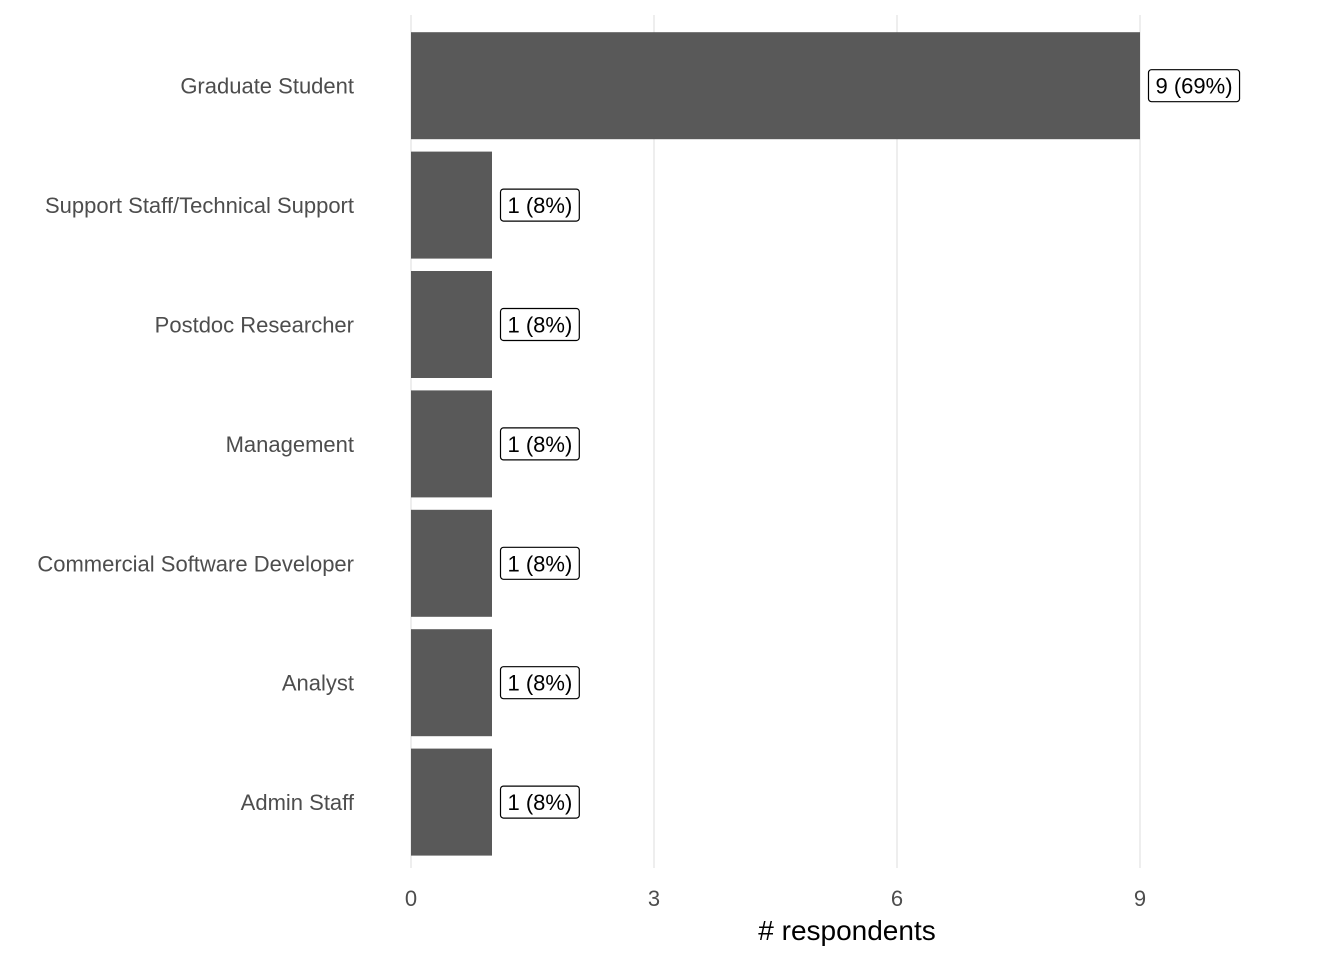 This screenshot has height=960, width=1344. Describe the element at coordinates (775, 898) in the screenshot. I see `x-axis-ticks: 0 3 6 9` at that location.